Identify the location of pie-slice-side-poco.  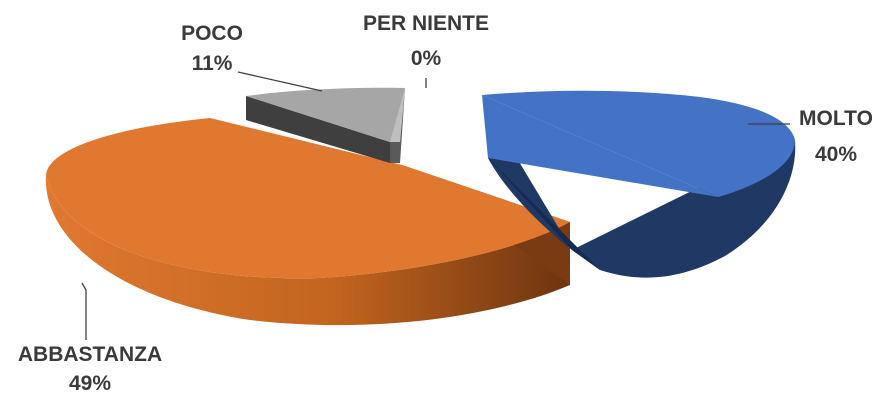
(318, 129).